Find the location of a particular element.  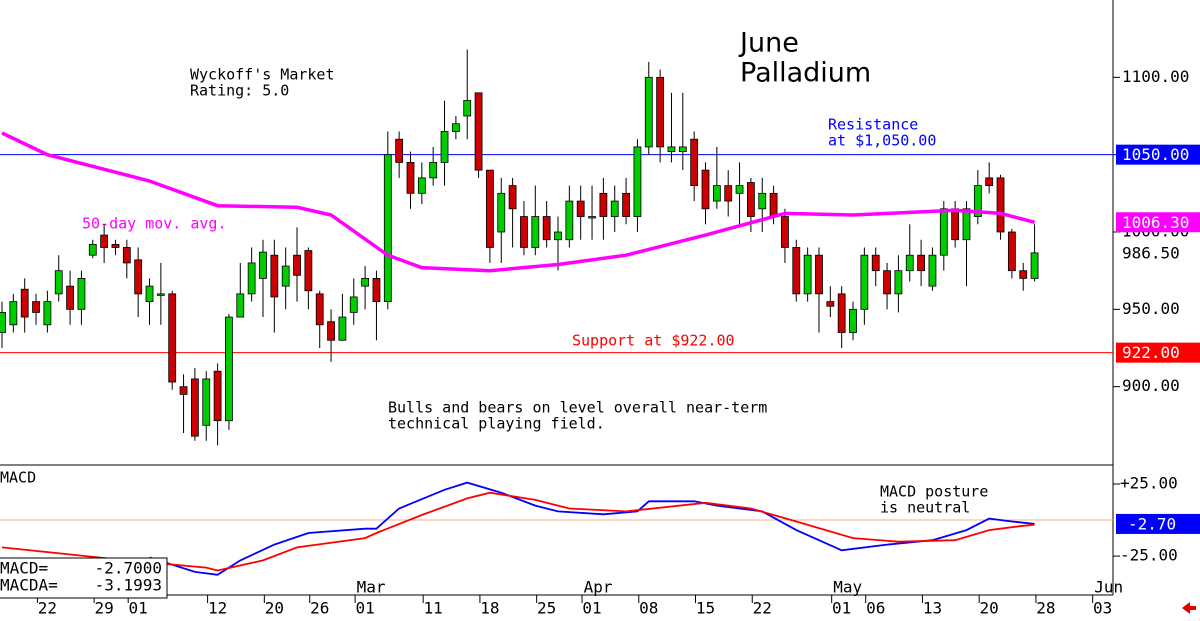

annotation: Support at $922.00 is located at coordinates (653, 341).